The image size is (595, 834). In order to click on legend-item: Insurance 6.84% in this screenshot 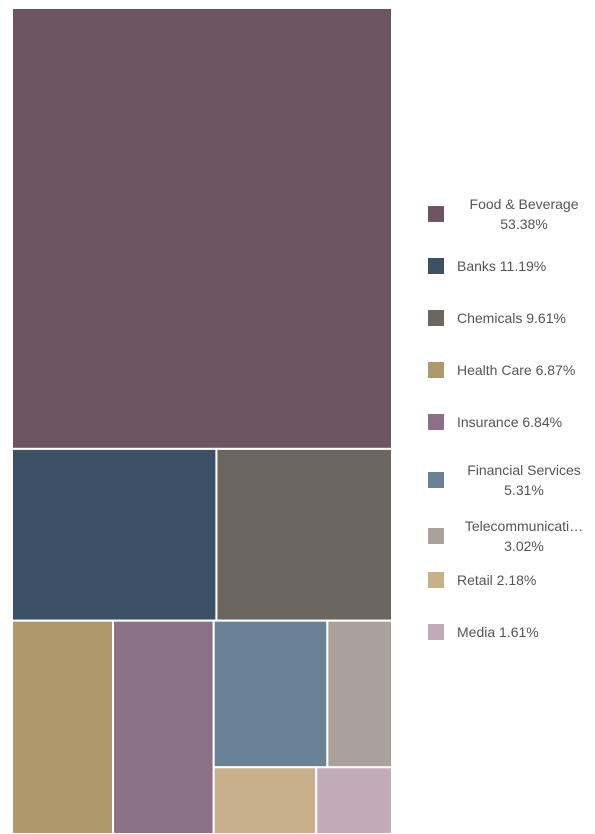, I will do `click(510, 422)`.